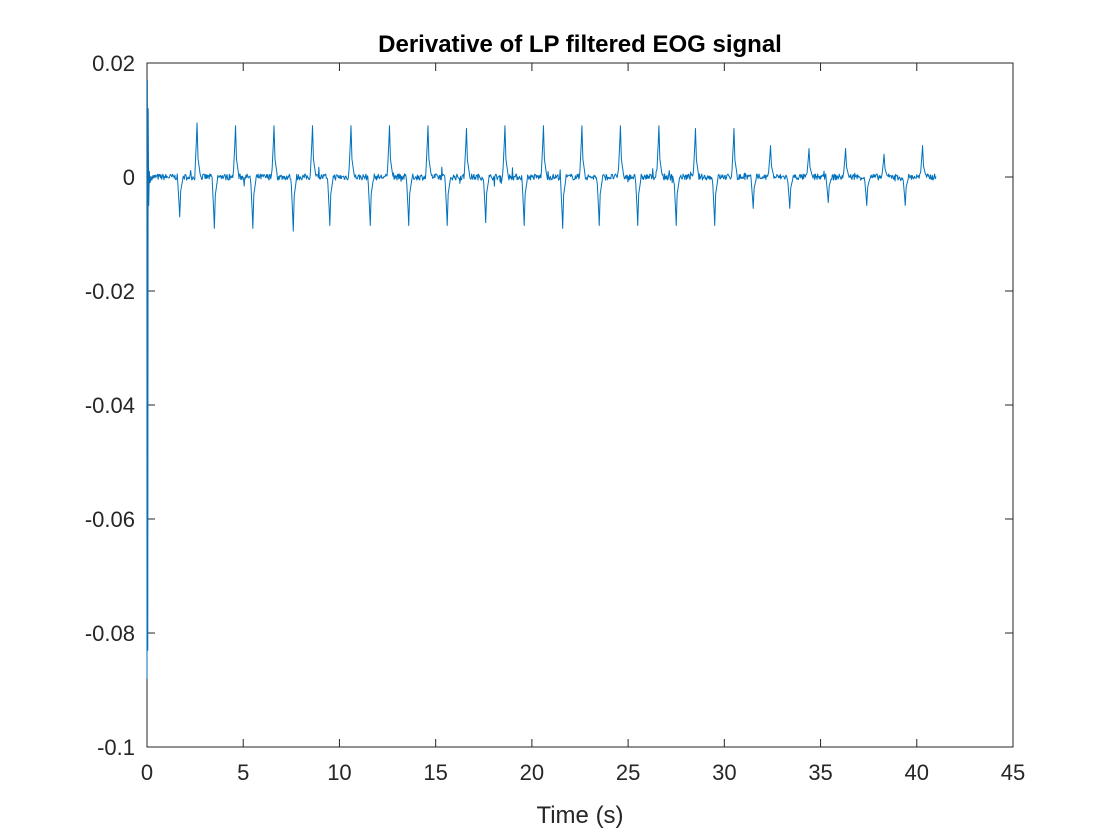 Image resolution: width=1120 pixels, height=840 pixels. Describe the element at coordinates (1013, 772) in the screenshot. I see `x-tick-label: 45` at that location.